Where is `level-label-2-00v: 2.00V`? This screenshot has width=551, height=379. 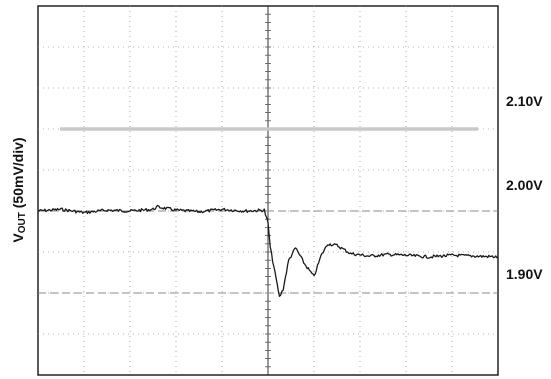
level-label-2-00v: 2.00V is located at coordinates (524, 185).